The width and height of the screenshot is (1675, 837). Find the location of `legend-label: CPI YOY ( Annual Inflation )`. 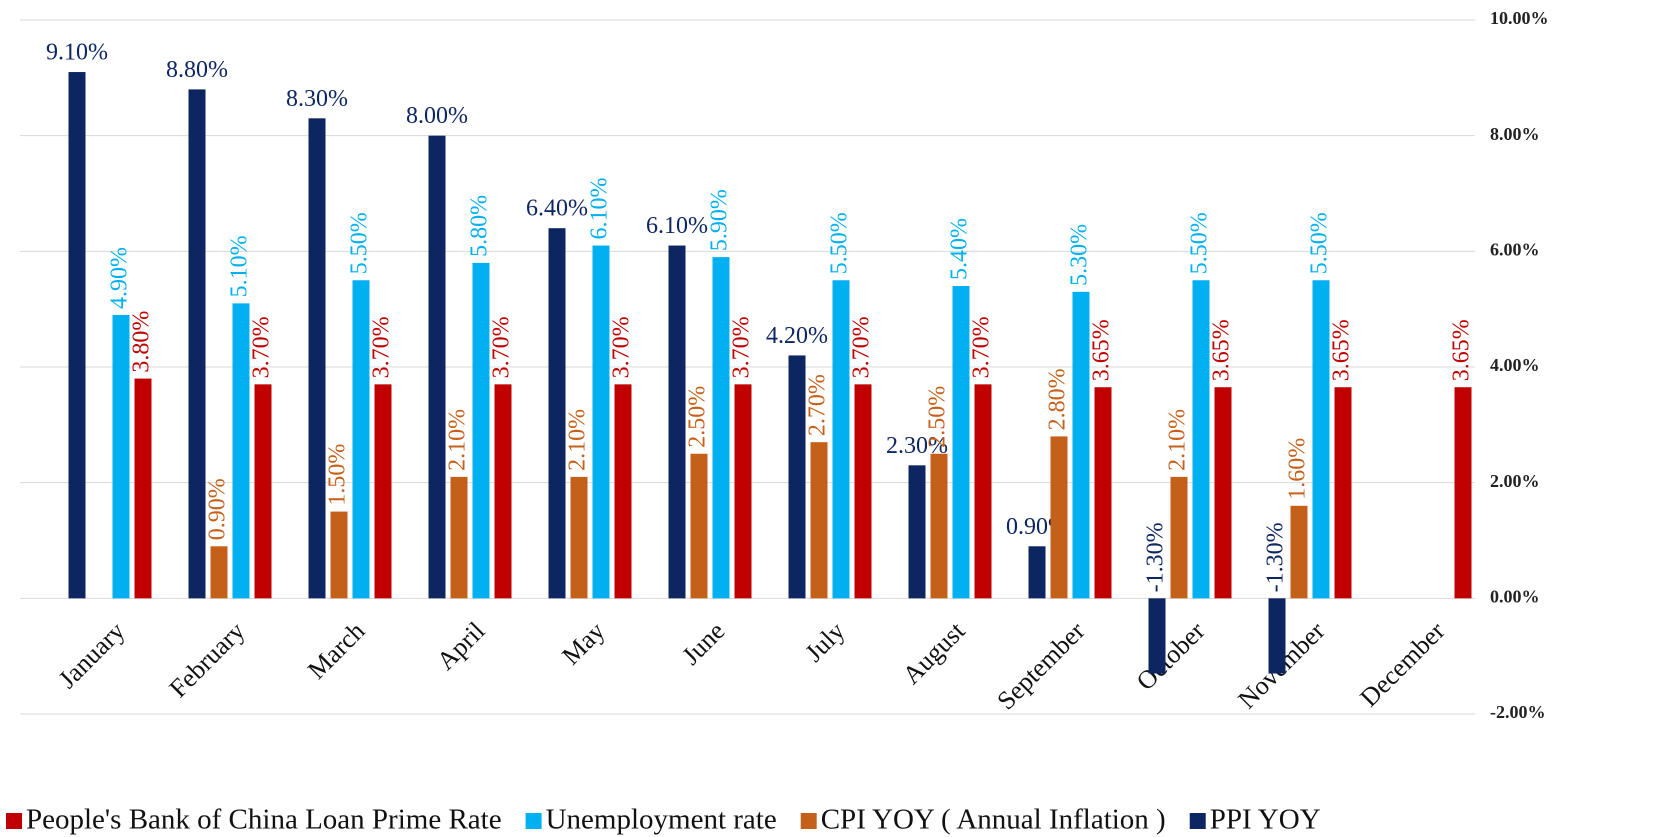

legend-label: CPI YOY ( Annual Inflation ) is located at coordinates (993, 820).